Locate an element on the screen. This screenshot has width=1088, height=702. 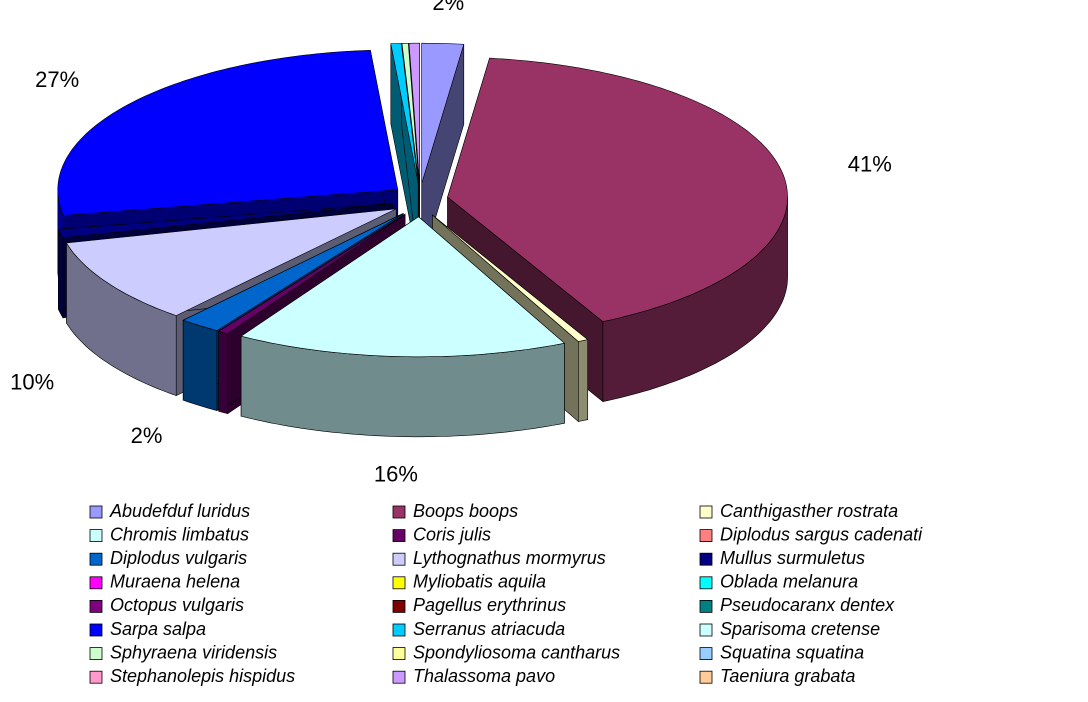
data-label: 41% is located at coordinates (870, 164).